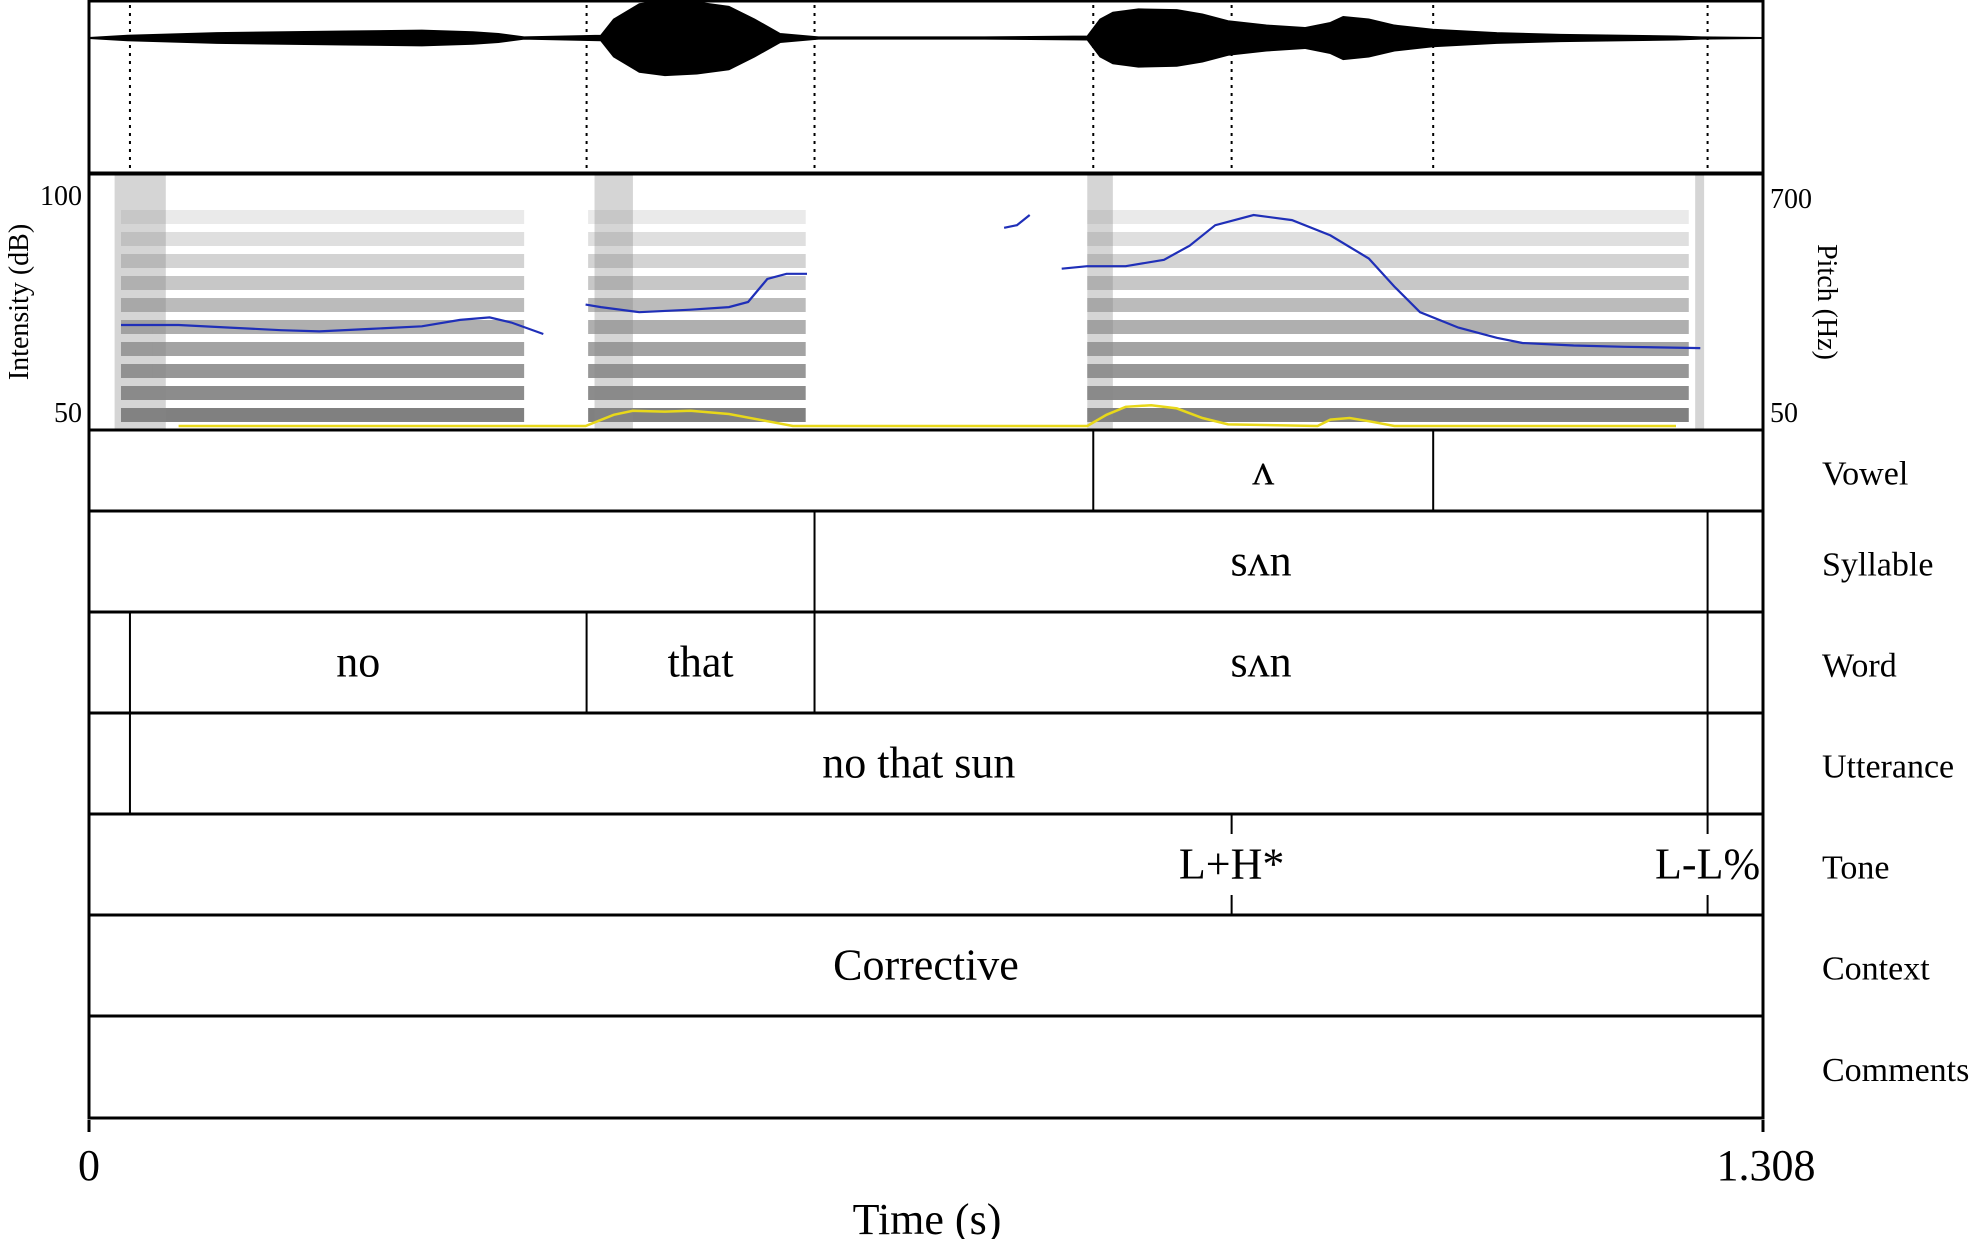 The image size is (1985, 1239). What do you see at coordinates (89, 1165) in the screenshot?
I see `time-start-label: 0` at bounding box center [89, 1165].